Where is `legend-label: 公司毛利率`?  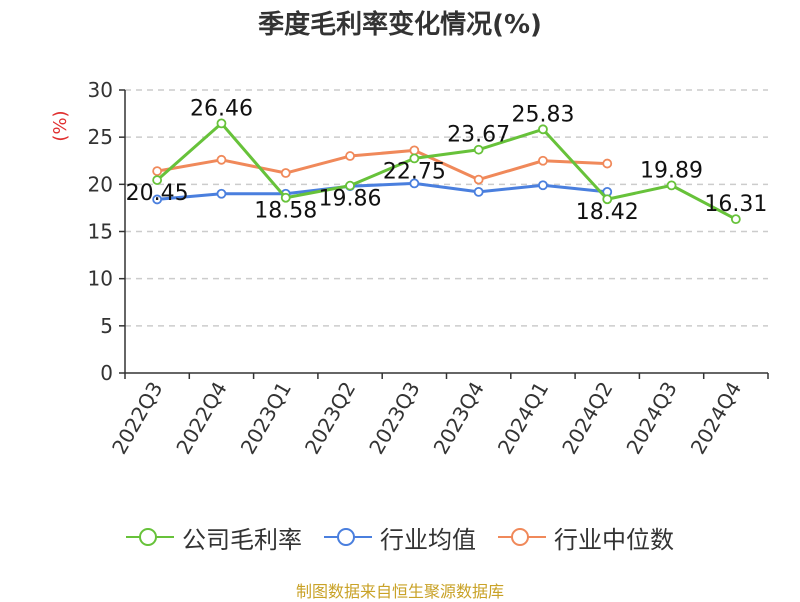
legend-label: 公司毛利率 is located at coordinates (242, 539).